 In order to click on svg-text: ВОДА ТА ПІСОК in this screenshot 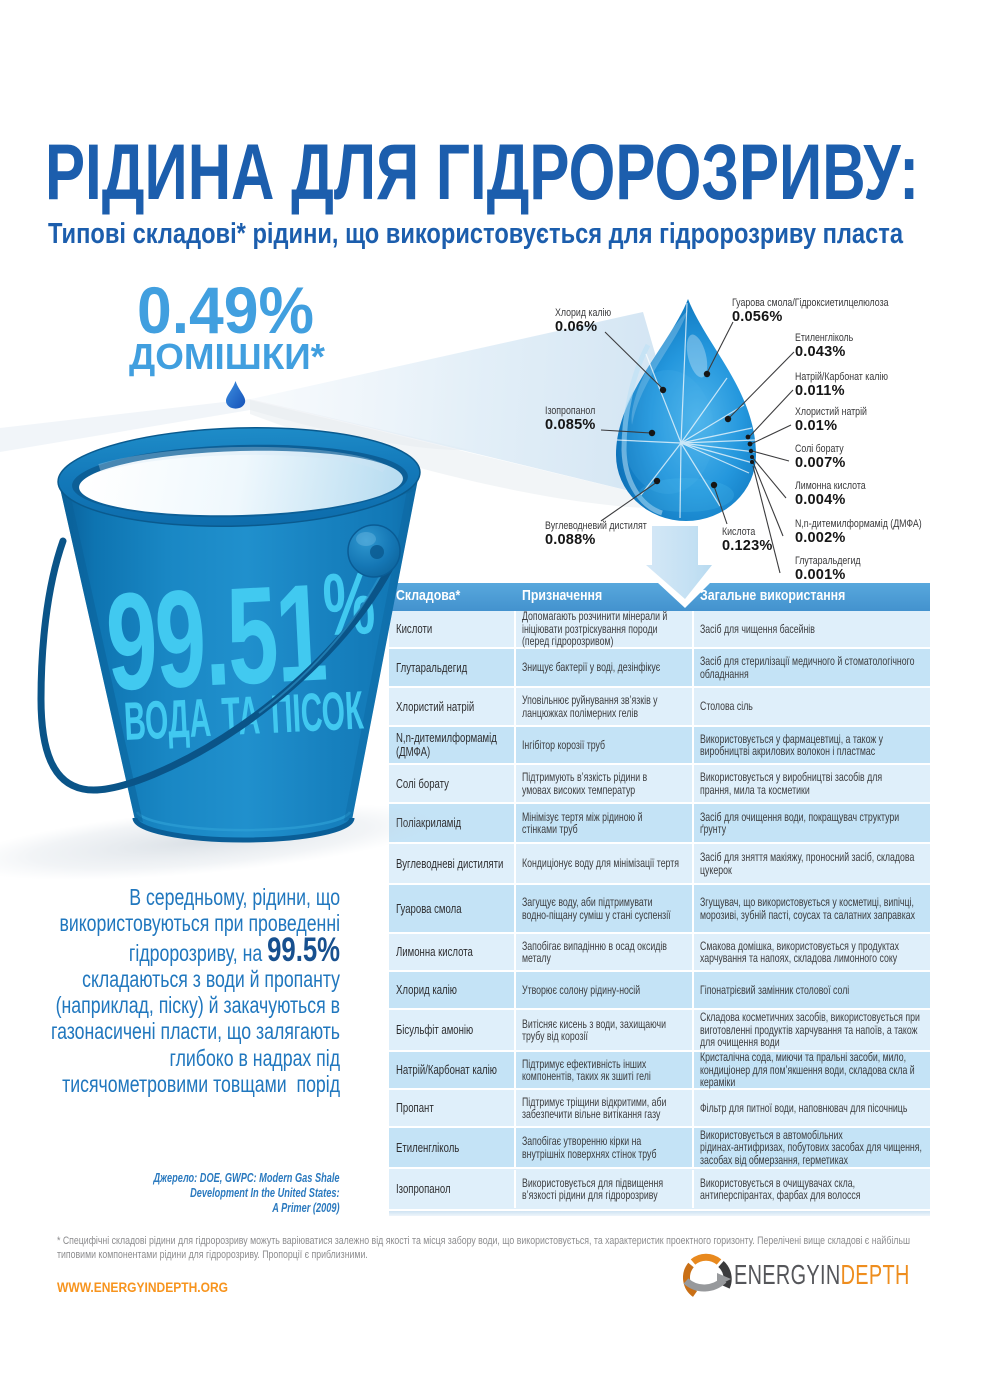, I will do `click(244, 716)`.